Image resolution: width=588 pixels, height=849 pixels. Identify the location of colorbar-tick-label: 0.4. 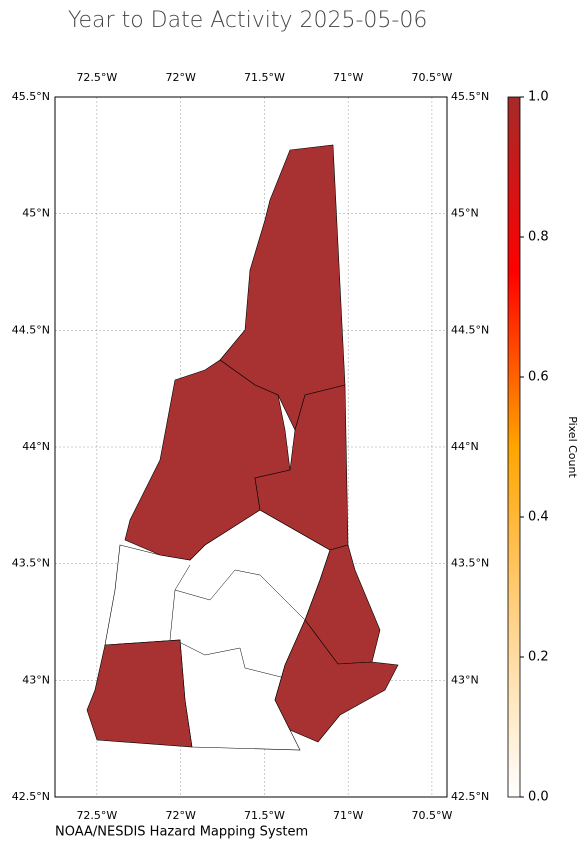
(538, 517).